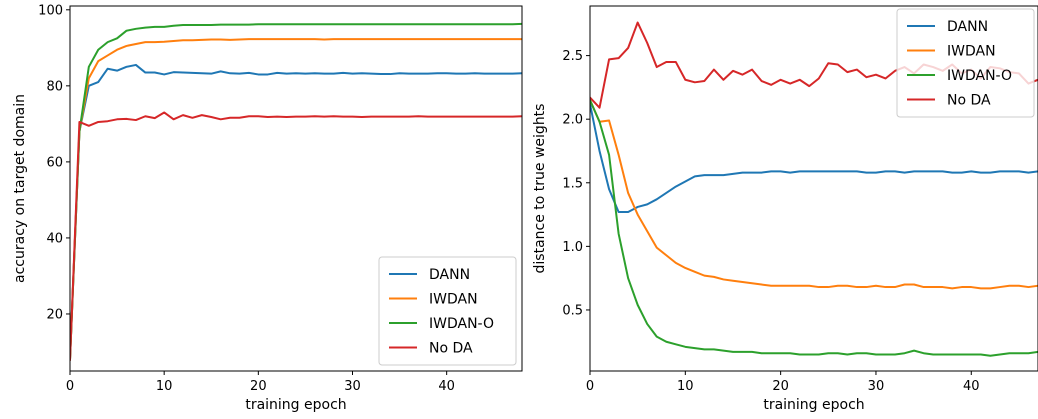  What do you see at coordinates (814, 158) in the screenshot?
I see `series-line-dann` at bounding box center [814, 158].